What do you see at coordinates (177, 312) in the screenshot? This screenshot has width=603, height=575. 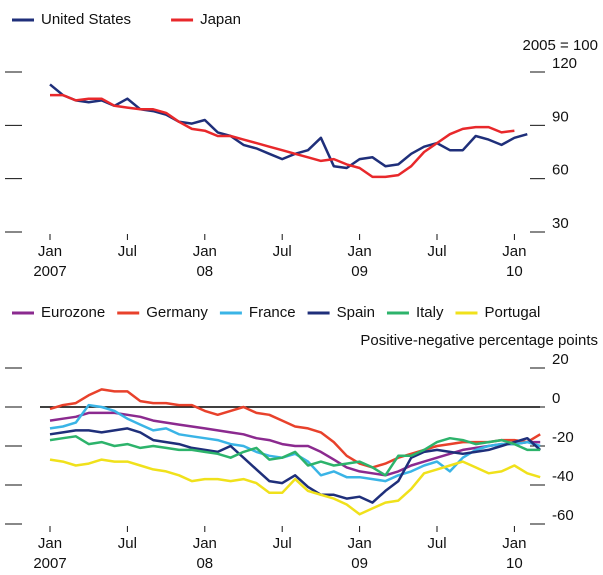 I see `legend-label: Germany` at bounding box center [177, 312].